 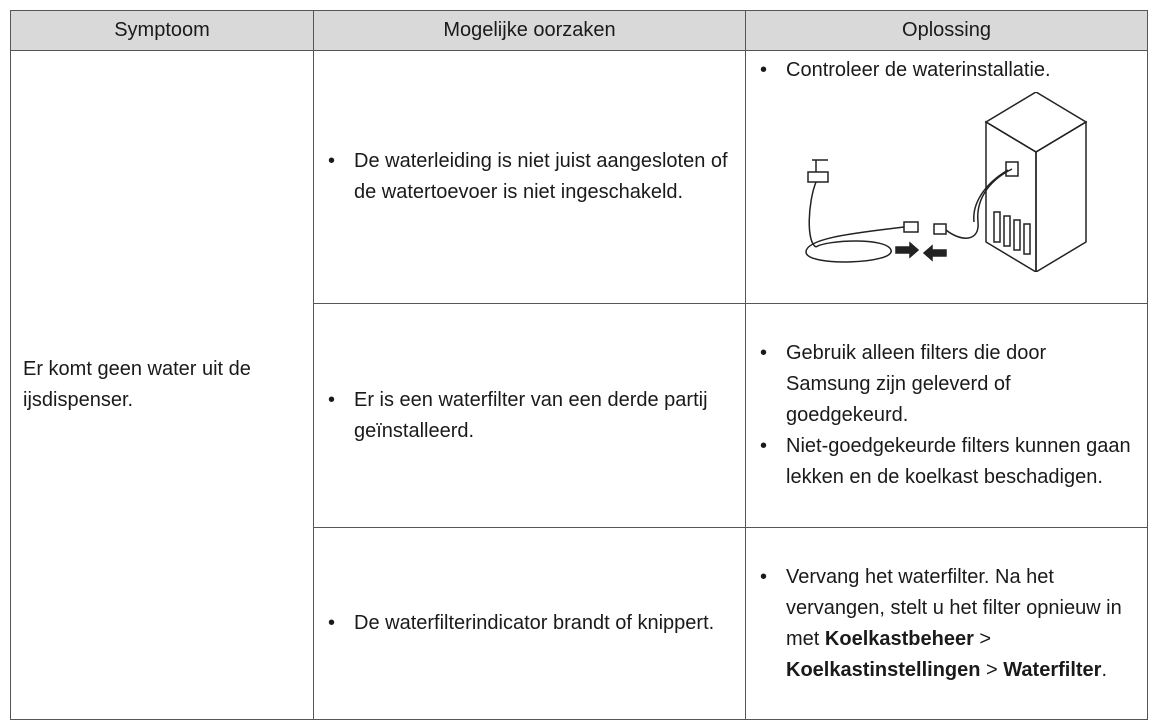 I want to click on menu-path: Waterfilter, so click(x=1052, y=669).